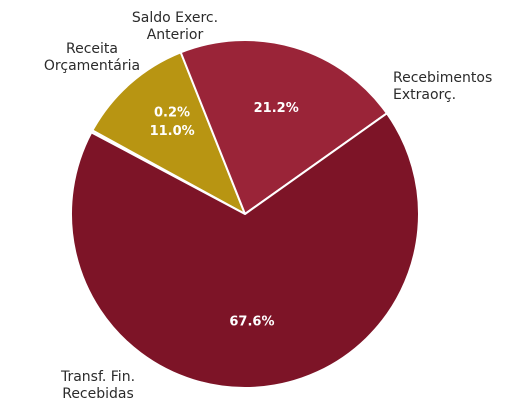  I want to click on pie-percent-label-recebimentos-extraorc: 21.2%, so click(276, 108).